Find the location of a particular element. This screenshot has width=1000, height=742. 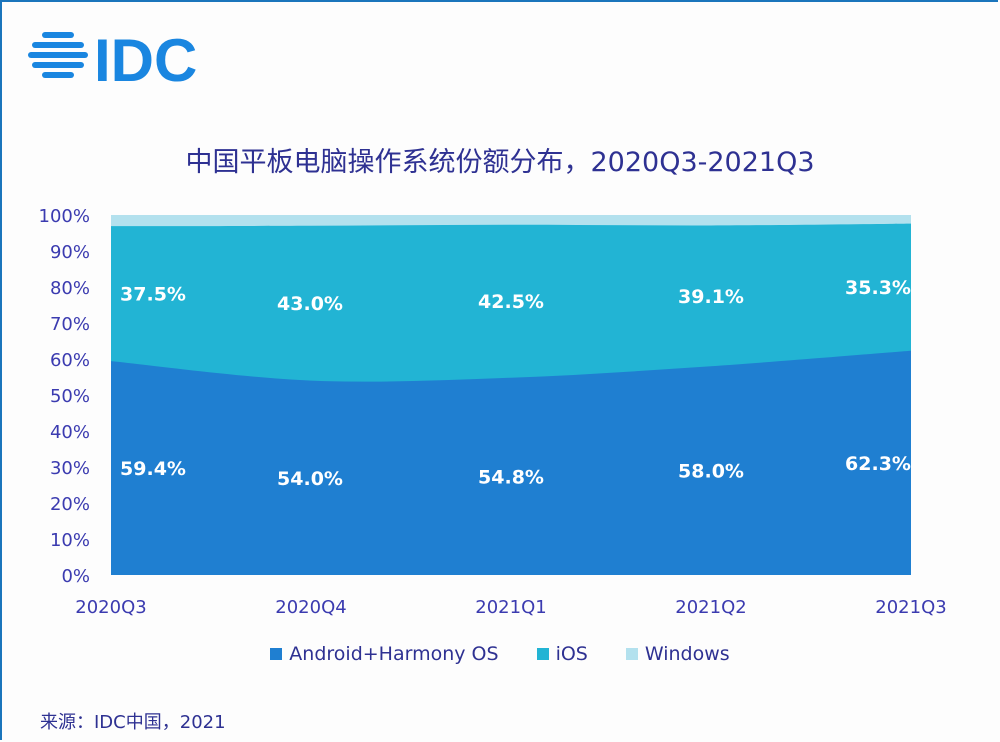

data-label: 58.0% is located at coordinates (711, 472).